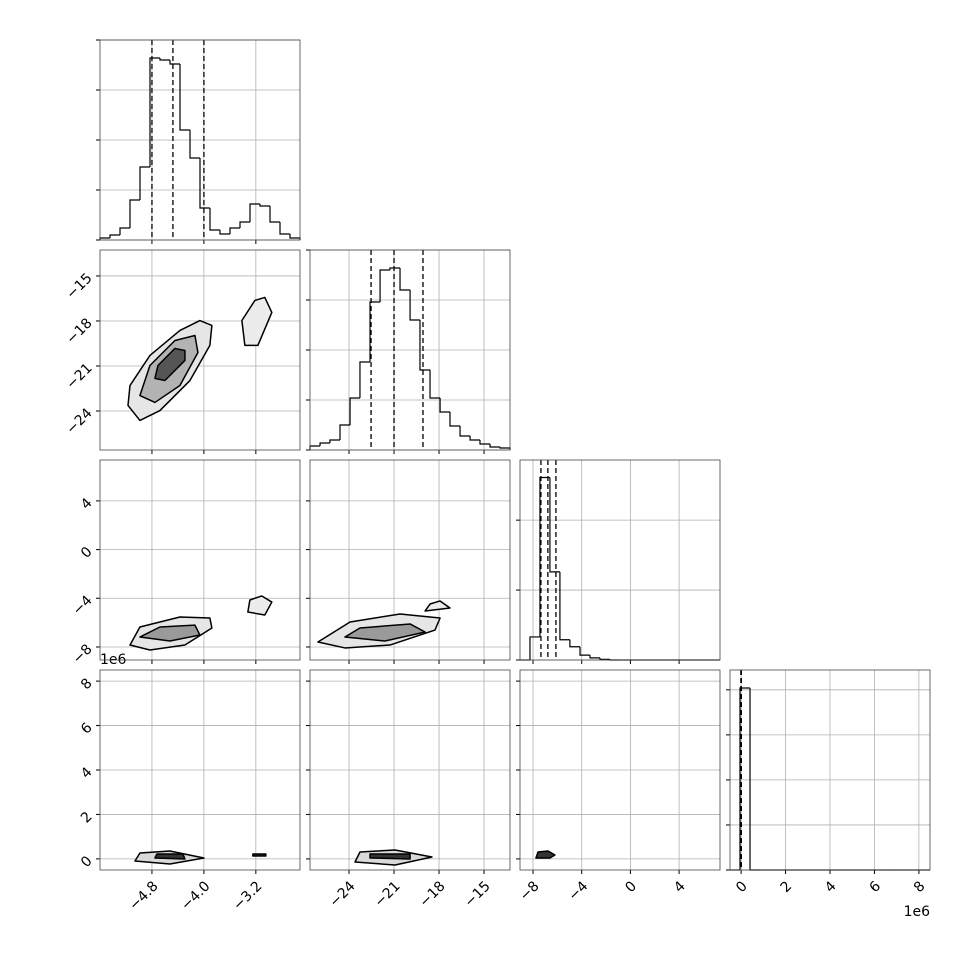 The width and height of the screenshot is (970, 970). Describe the element at coordinates (432, 894) in the screenshot. I see `x-tick-label: −18` at that location.